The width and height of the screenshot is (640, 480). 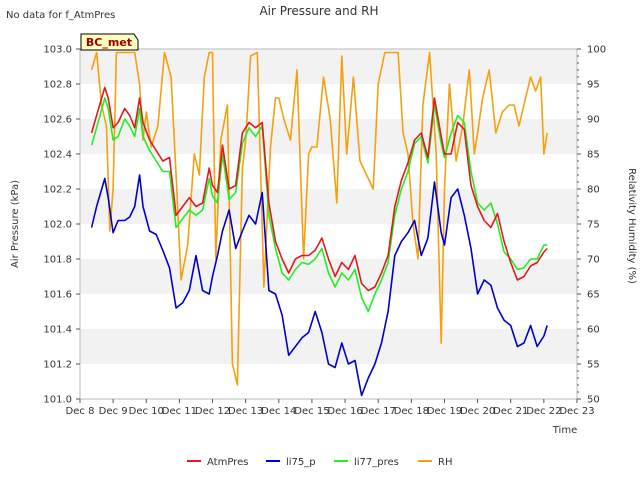 What do you see at coordinates (543, 411) in the screenshot?
I see `x-tick-label: Dec 22` at bounding box center [543, 411].